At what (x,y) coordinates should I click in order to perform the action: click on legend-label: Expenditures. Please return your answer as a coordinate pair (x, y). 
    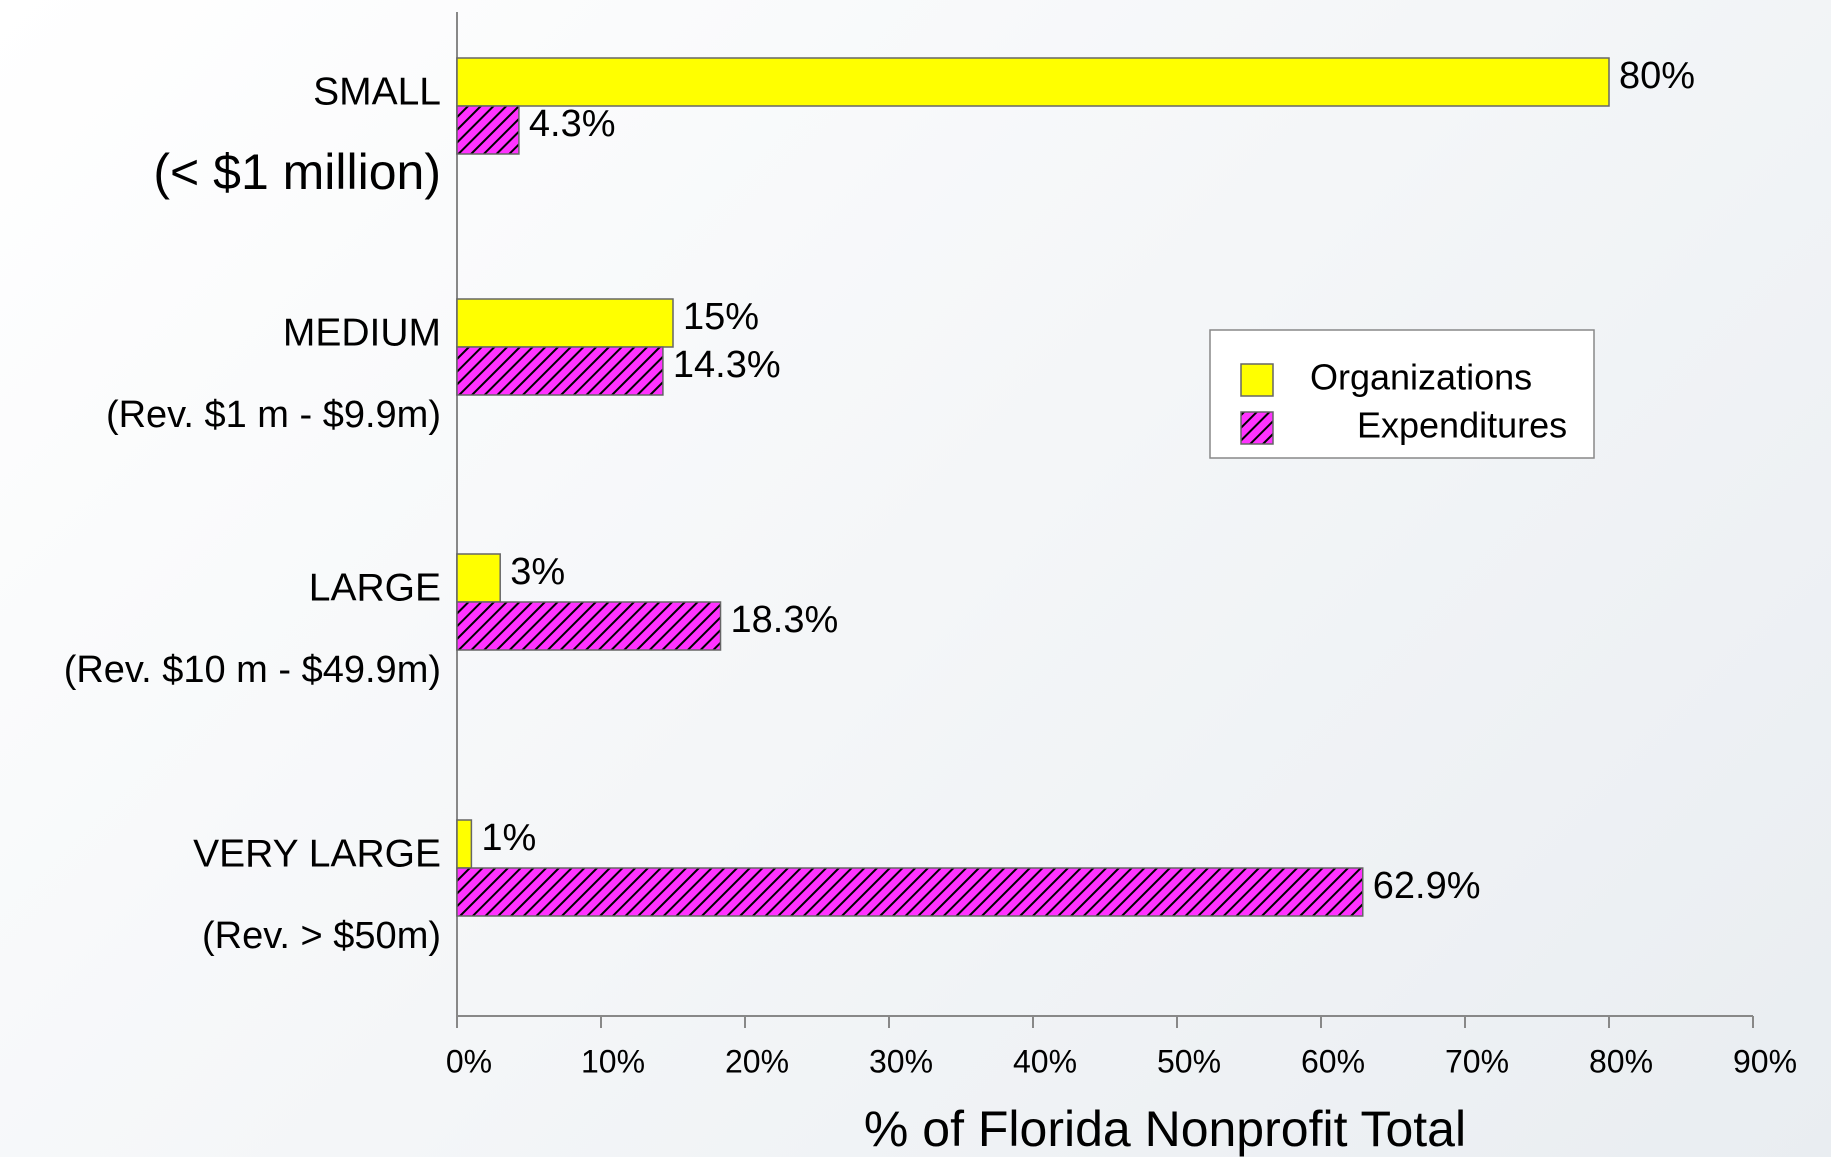
    Looking at the image, I should click on (1462, 425).